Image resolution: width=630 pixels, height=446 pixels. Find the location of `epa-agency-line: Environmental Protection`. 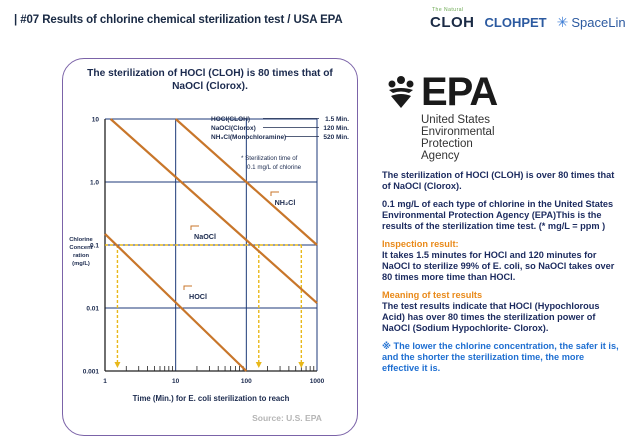

epa-agency-line: Environmental Protection is located at coordinates (458, 138).